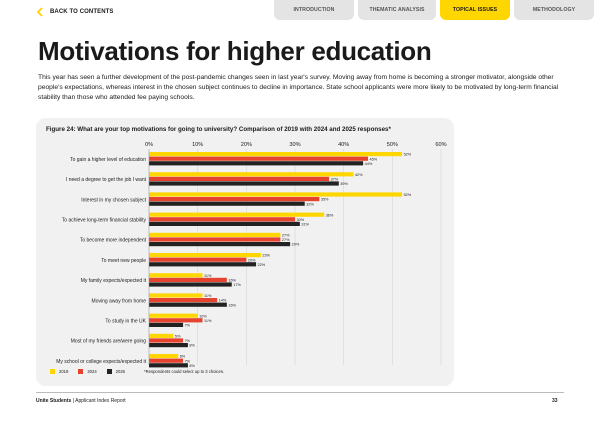 Image resolution: width=600 pixels, height=424 pixels. Describe the element at coordinates (52, 371) in the screenshot. I see `legend-swatch-2019` at that location.